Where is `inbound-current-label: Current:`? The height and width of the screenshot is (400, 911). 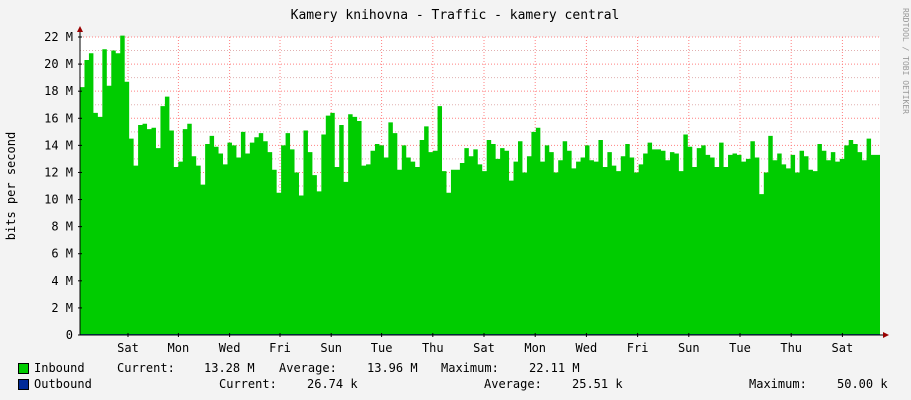
inbound-current-label: Current: is located at coordinates (146, 368).